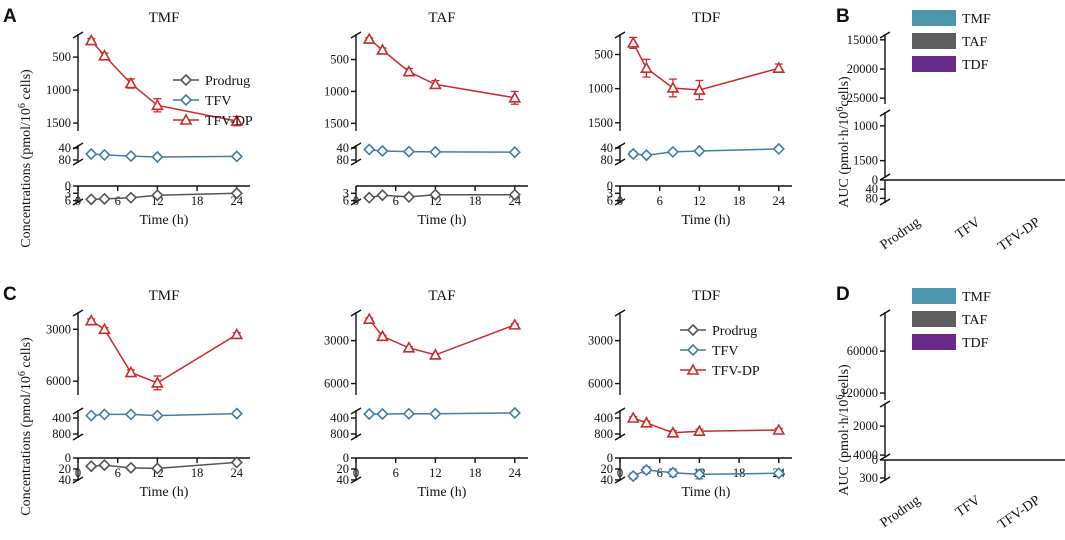  What do you see at coordinates (968, 506) in the screenshot?
I see `category-label: TFV` at bounding box center [968, 506].